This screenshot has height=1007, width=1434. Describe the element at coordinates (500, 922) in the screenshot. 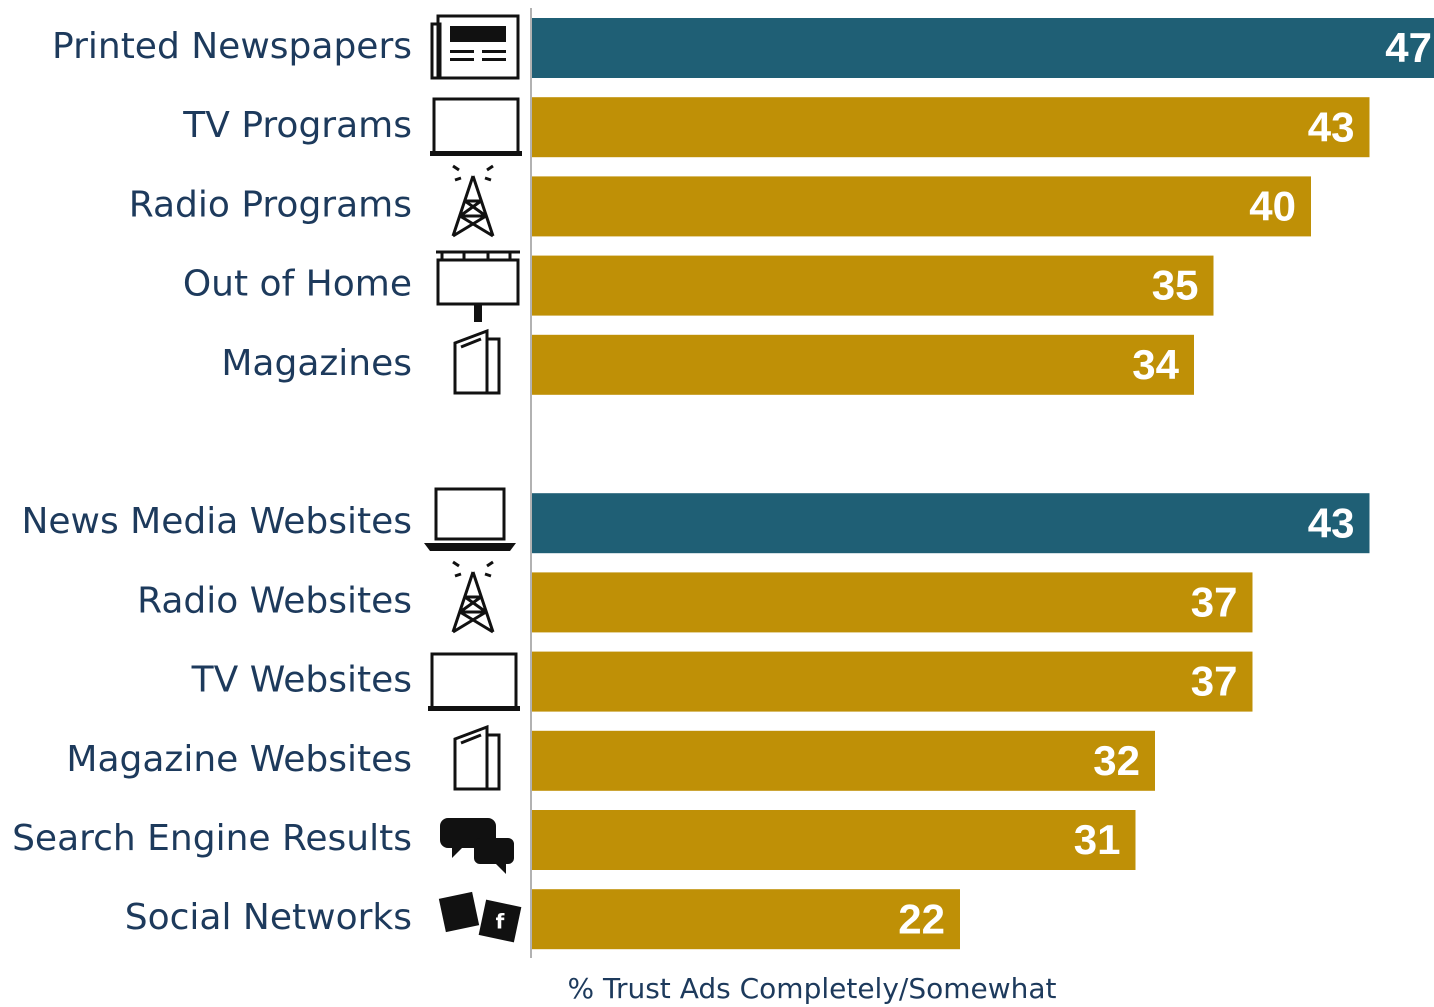

I see `svg-text: f` at that location.